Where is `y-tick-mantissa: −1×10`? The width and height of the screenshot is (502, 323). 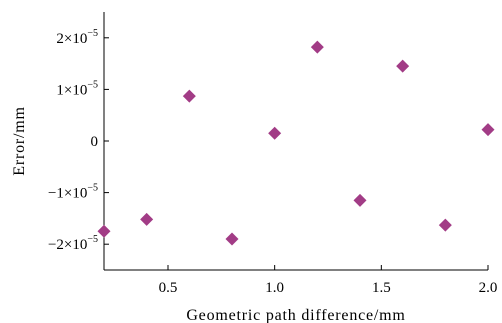 y-tick-mantissa: −1×10 is located at coordinates (67, 194).